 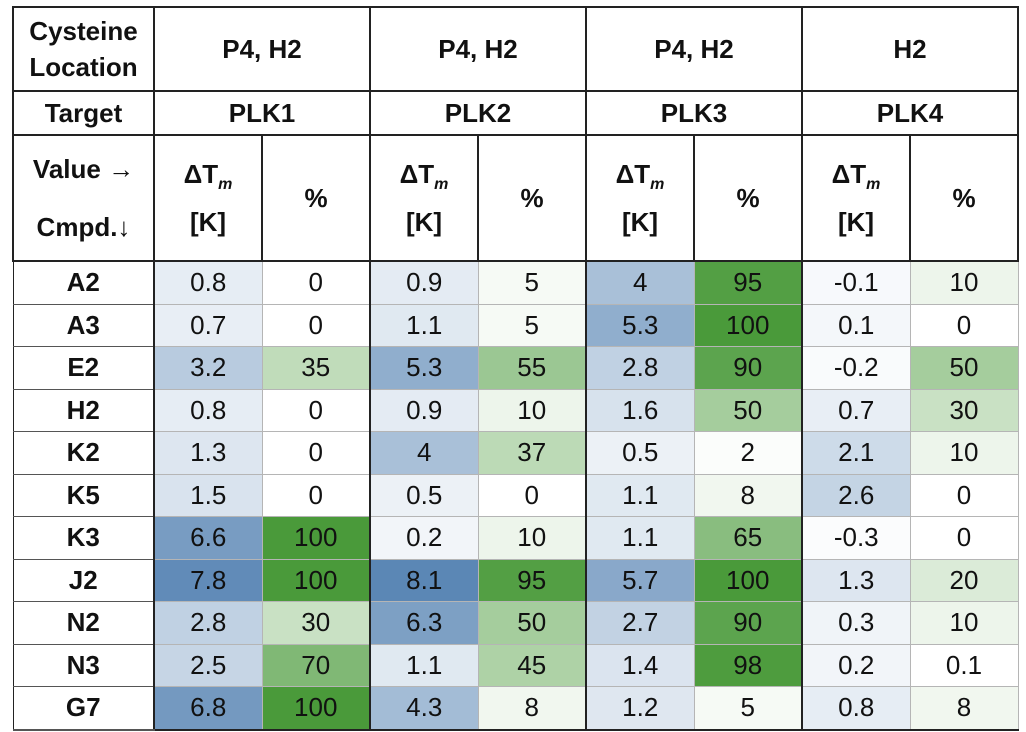 I want to click on table-row: G7 6.8 100 4.3 8 1.2 5 0.8 8, so click(x=515, y=708).